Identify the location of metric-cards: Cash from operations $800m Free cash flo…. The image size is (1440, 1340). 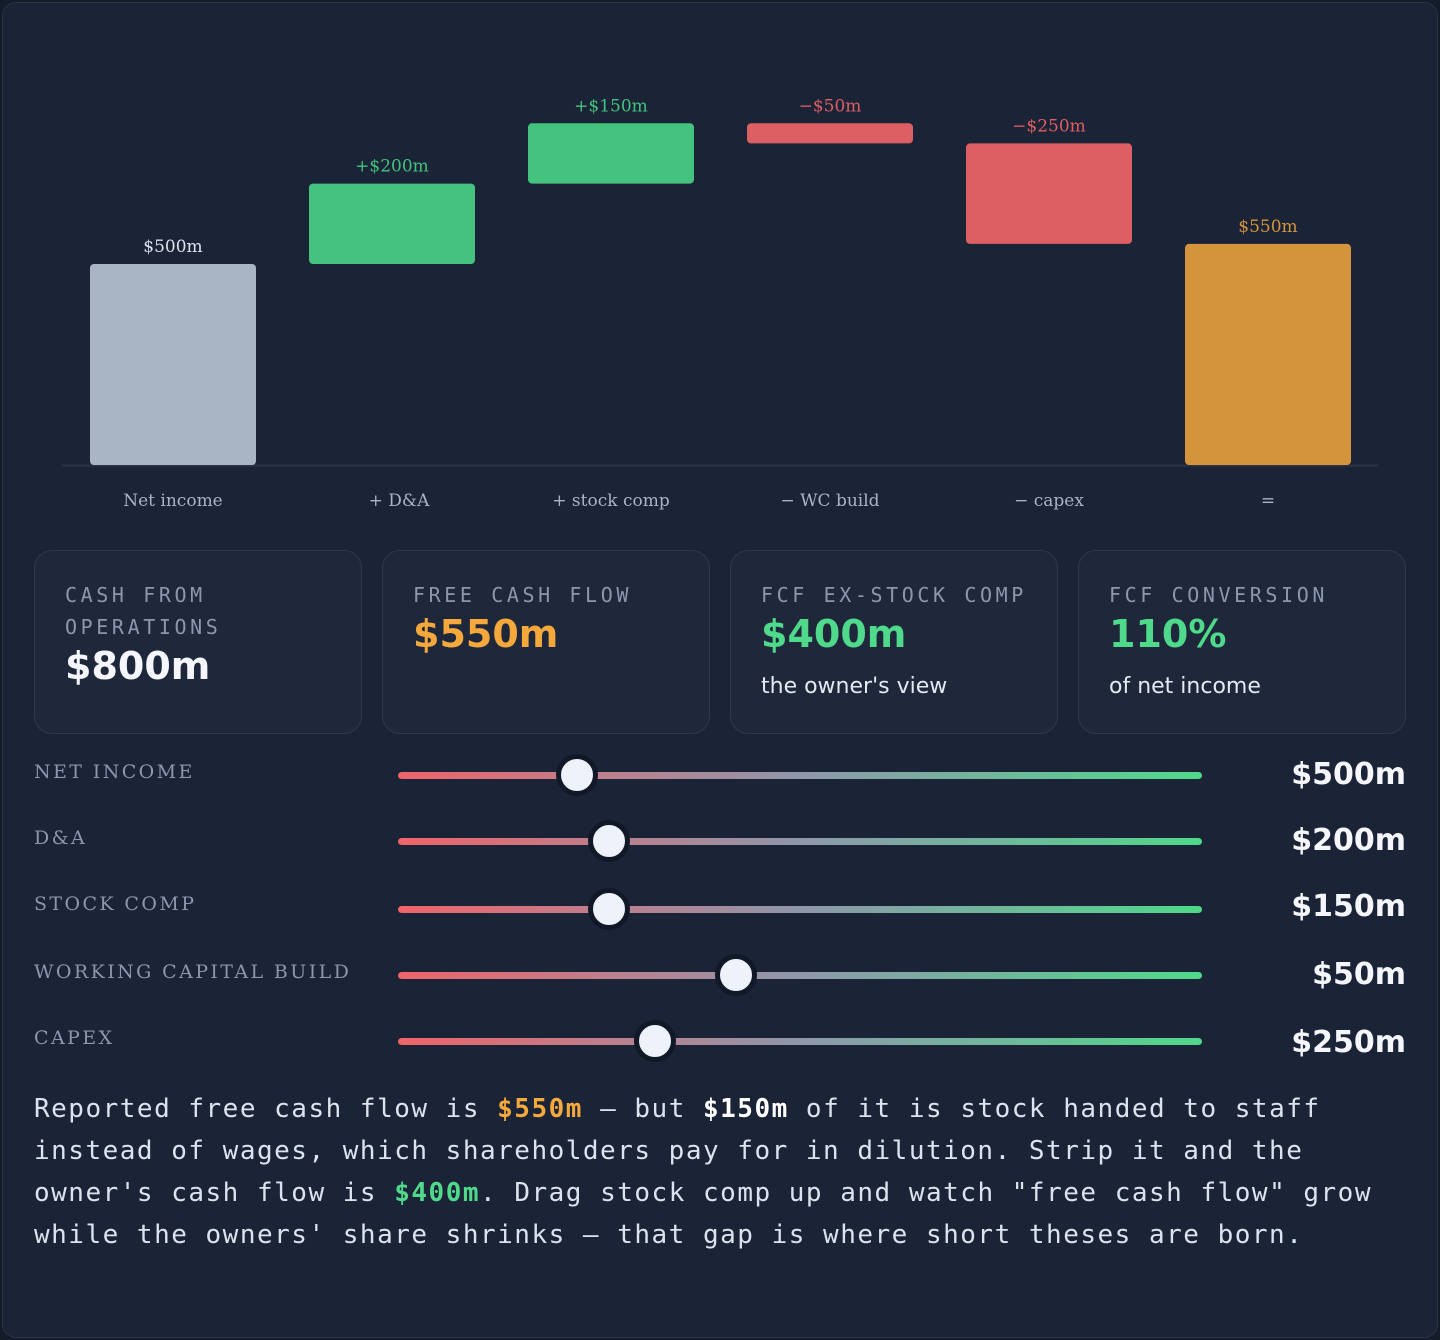
(720, 642).